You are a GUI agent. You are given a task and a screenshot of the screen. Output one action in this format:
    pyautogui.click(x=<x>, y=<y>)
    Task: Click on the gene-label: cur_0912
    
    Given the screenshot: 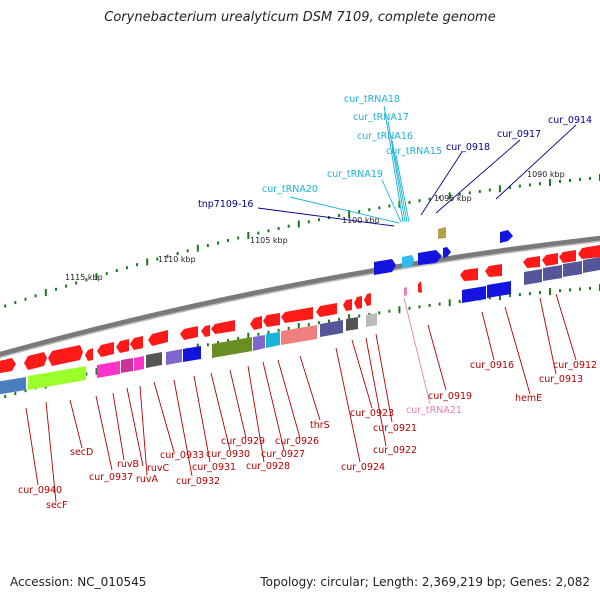 What is the action you would take?
    pyautogui.click(x=575, y=365)
    